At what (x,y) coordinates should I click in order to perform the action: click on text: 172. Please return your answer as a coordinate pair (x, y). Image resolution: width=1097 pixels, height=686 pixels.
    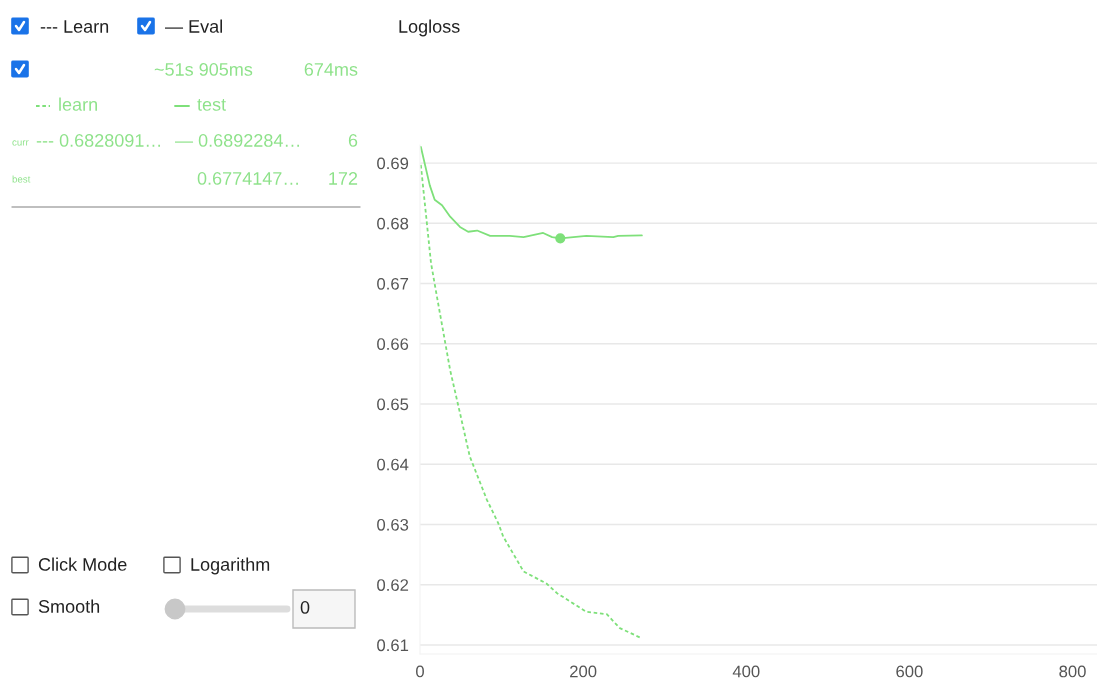
    Looking at the image, I should click on (343, 178).